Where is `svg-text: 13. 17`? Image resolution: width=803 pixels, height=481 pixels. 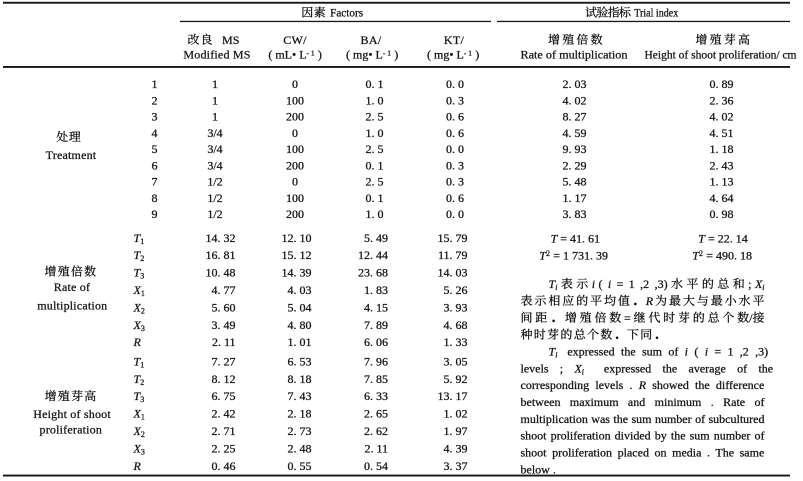
svg-text: 13. 17 is located at coordinates (453, 396).